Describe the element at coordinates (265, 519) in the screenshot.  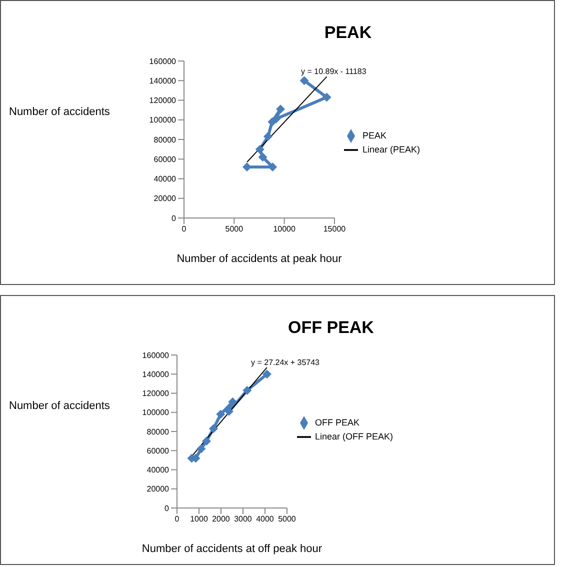
I see `x-tick-label: 4000` at that location.